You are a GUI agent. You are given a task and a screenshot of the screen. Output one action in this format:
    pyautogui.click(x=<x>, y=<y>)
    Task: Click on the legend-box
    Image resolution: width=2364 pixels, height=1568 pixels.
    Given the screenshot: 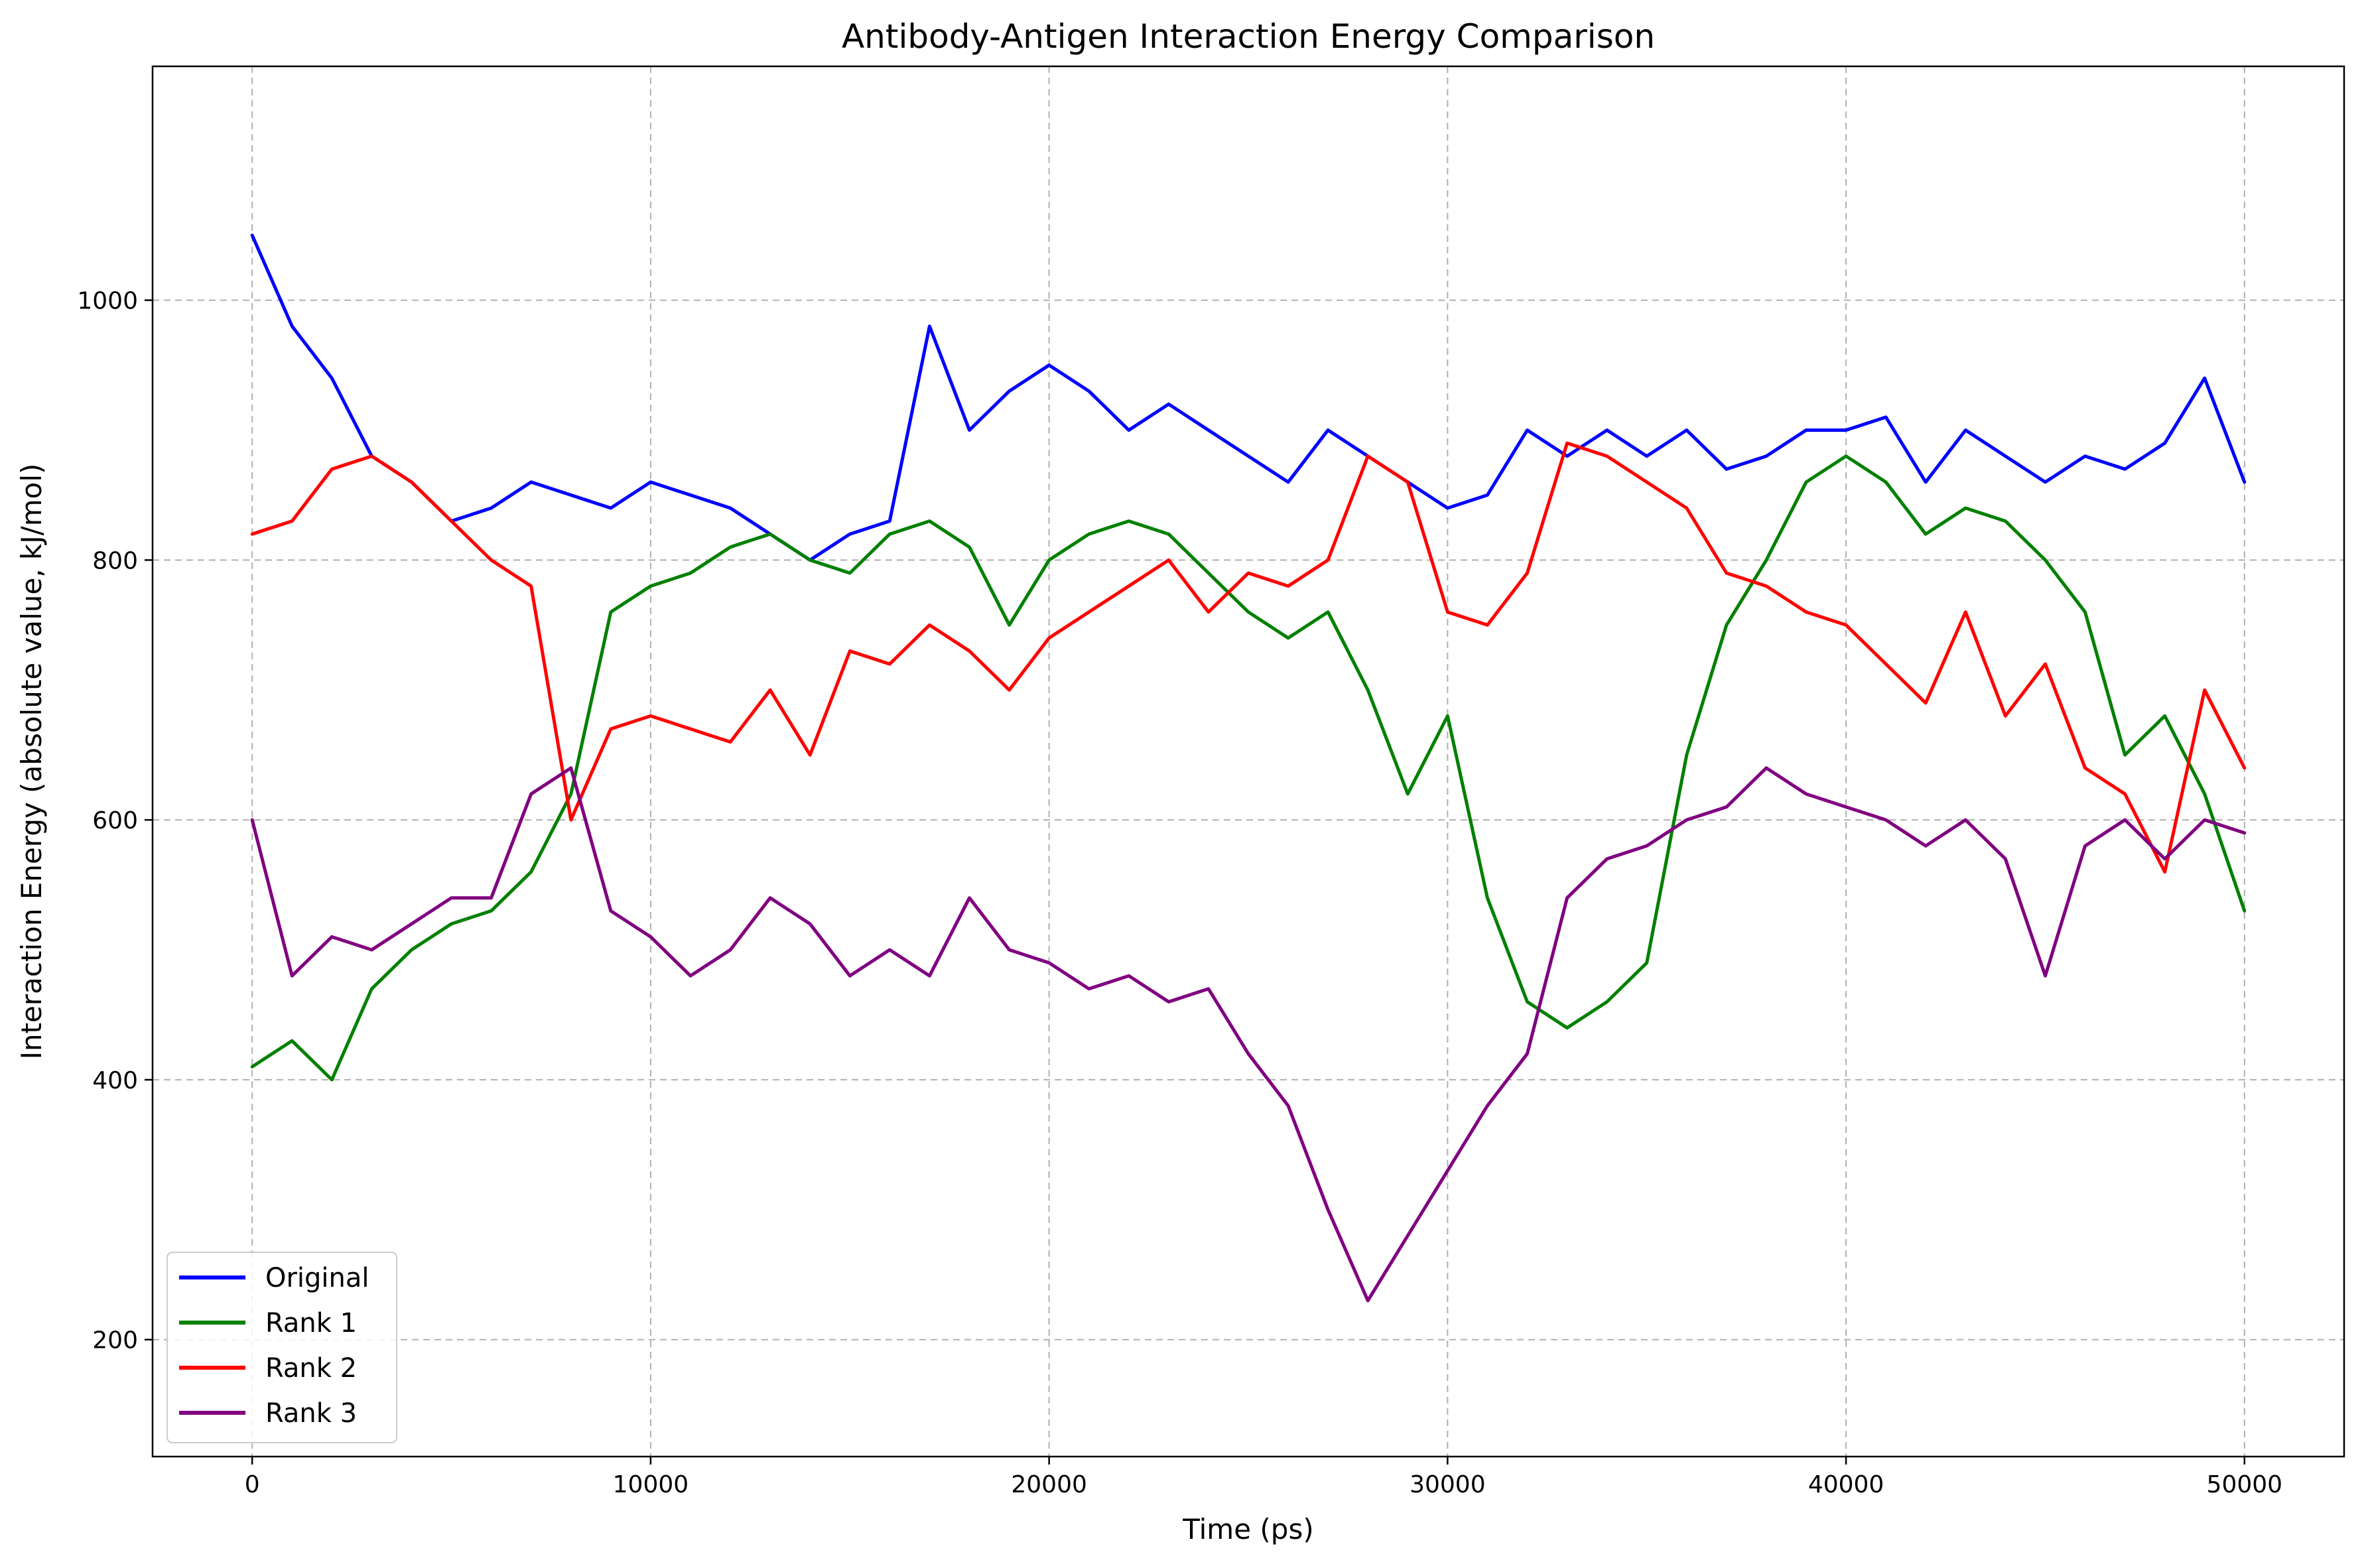 What is the action you would take?
    pyautogui.click(x=281, y=1347)
    